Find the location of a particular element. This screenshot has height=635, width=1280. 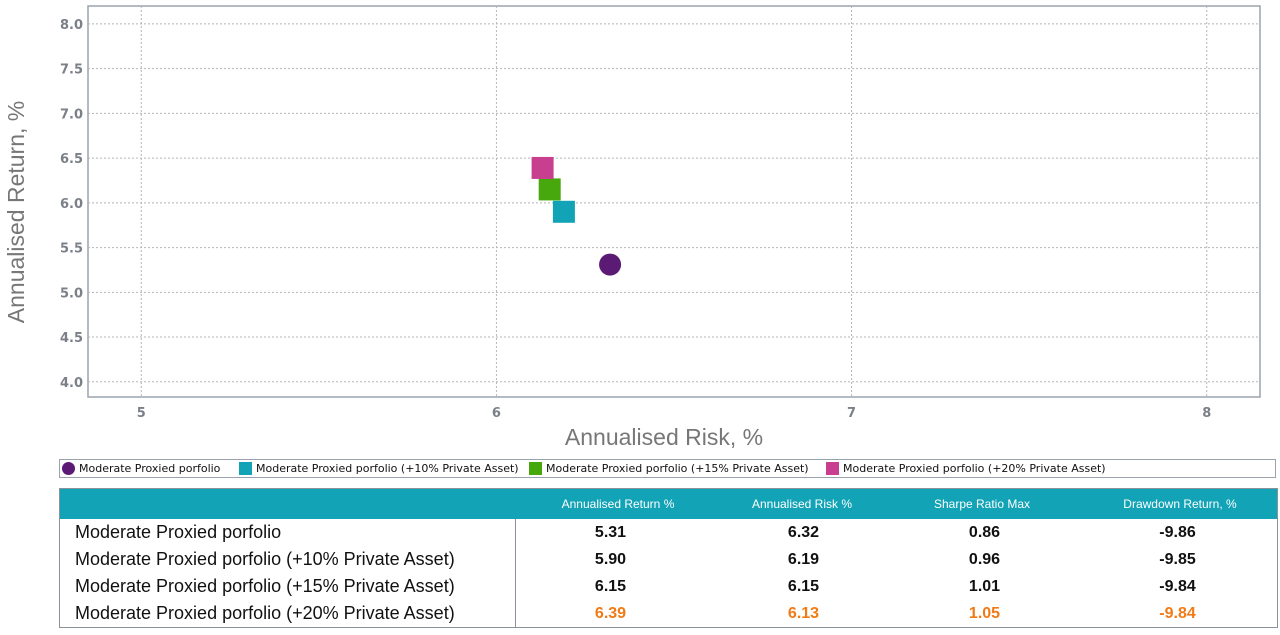

cell-drawdown-return: -9.86 is located at coordinates (1177, 532).